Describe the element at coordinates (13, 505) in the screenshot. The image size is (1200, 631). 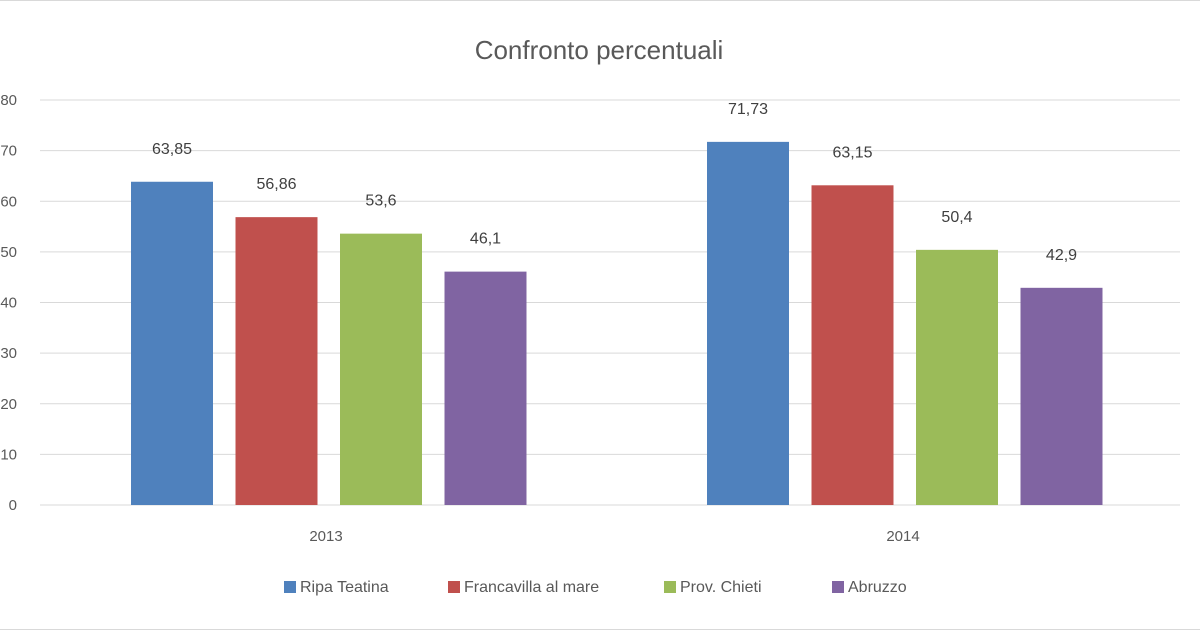
I see `y-tick-label: 0` at that location.